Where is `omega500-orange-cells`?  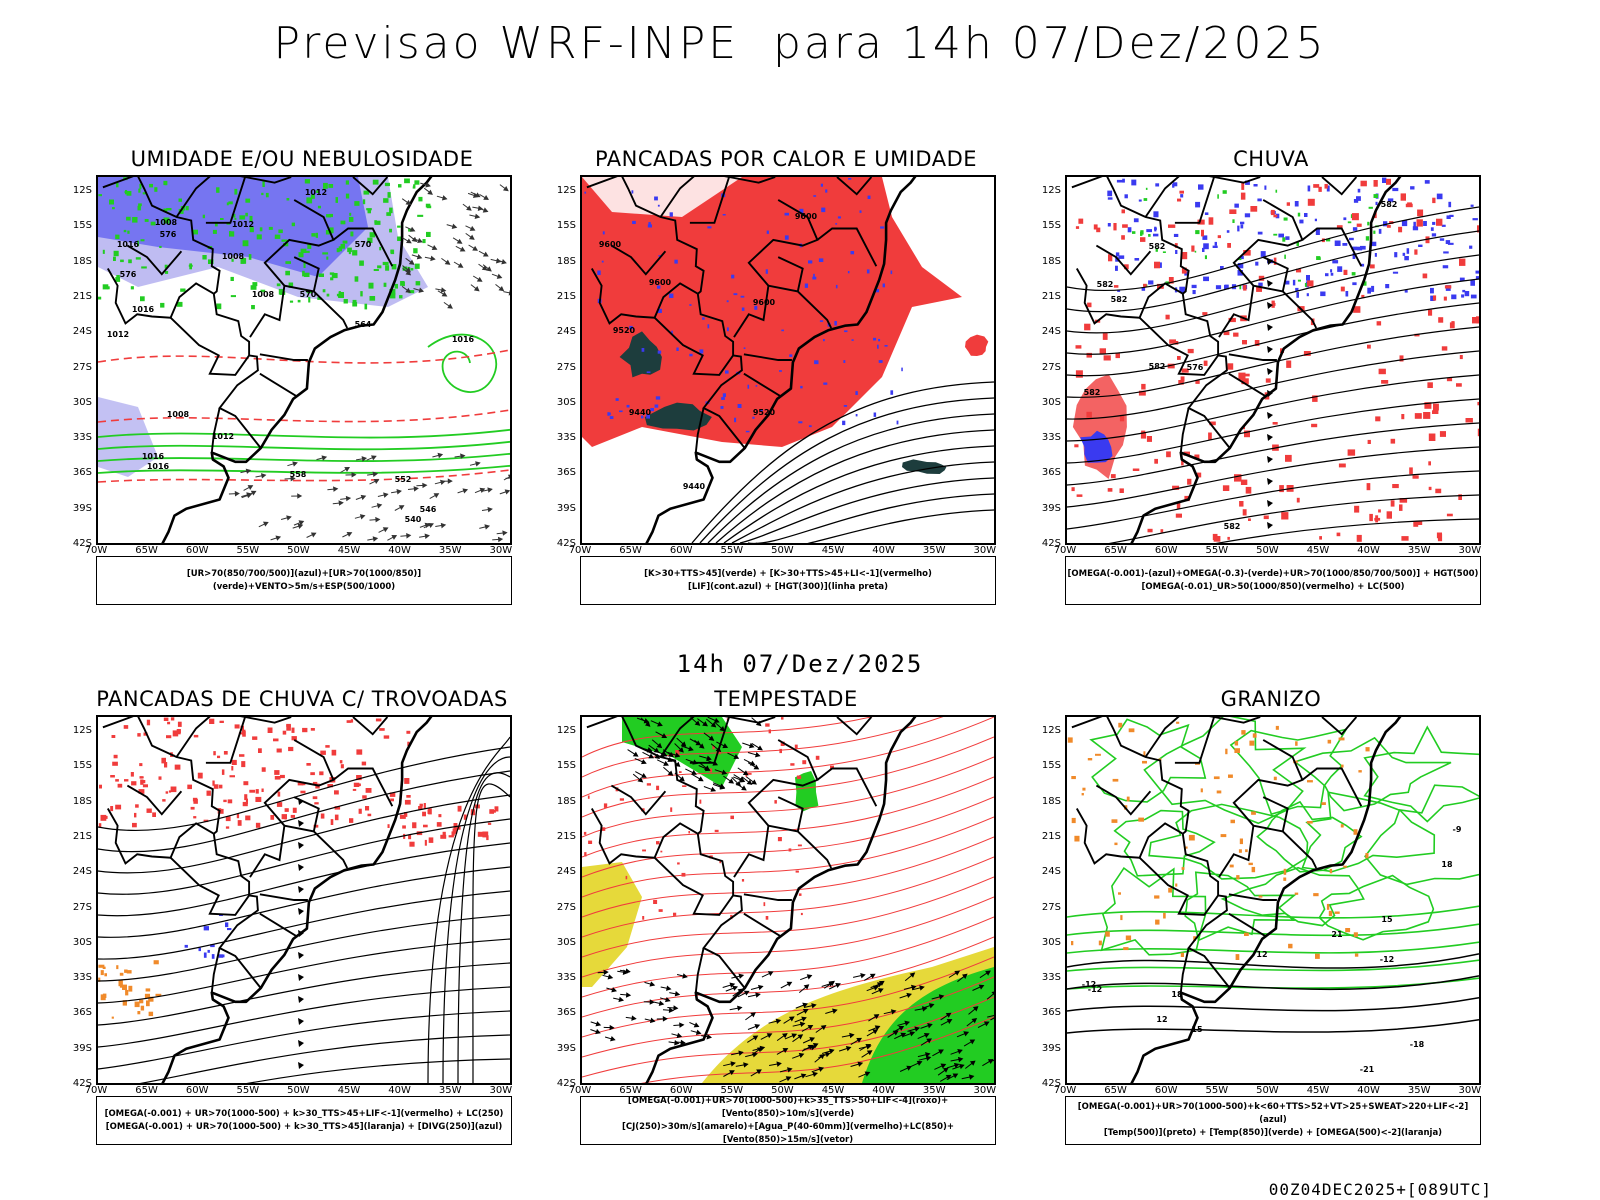 omega500-orange-cells is located at coordinates (1218, 840).